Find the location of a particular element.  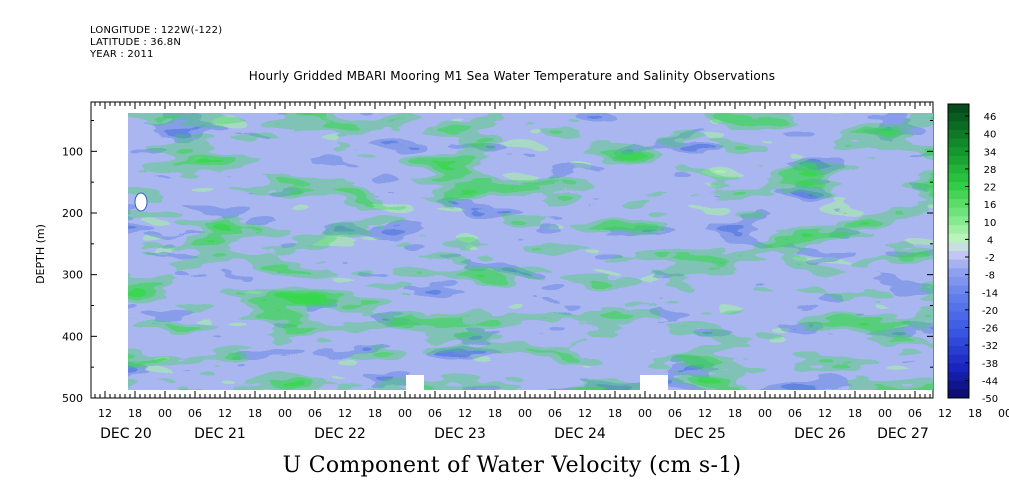

colorbar-label: 4 is located at coordinates (990, 240).